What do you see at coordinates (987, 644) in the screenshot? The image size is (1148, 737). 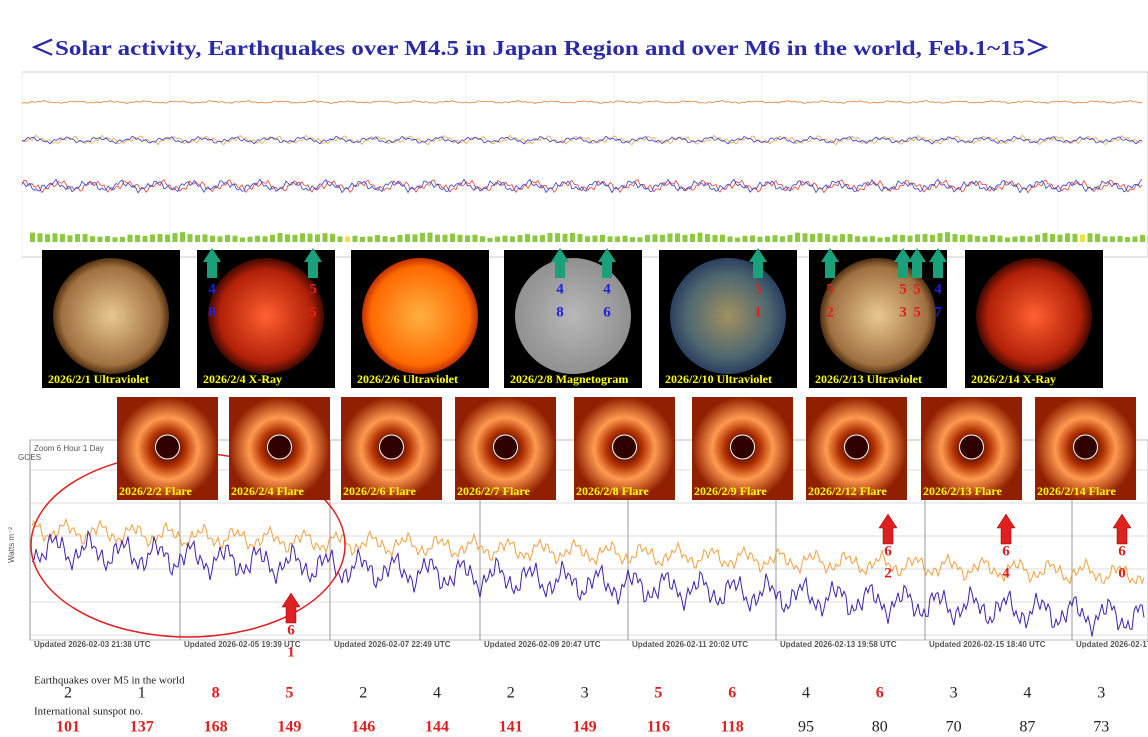 I see `update-label: Updated 2026-02-15 18:40 UTC` at bounding box center [987, 644].